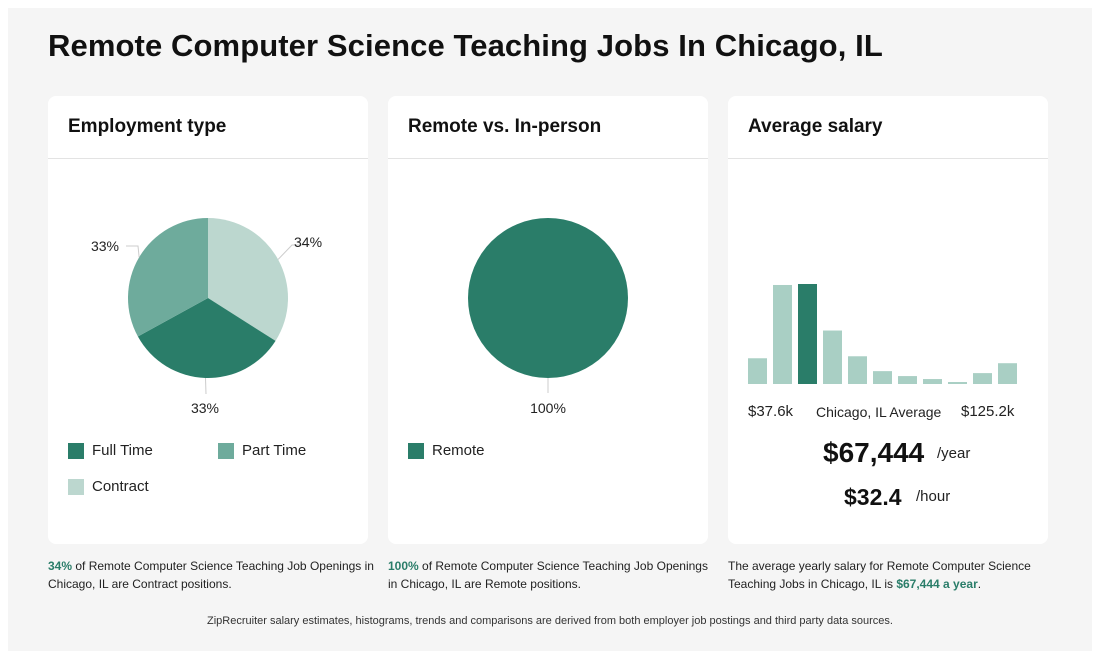 This screenshot has width=1100, height=651. Describe the element at coordinates (76, 450) in the screenshot. I see `legend-swatch-full-time` at that location.